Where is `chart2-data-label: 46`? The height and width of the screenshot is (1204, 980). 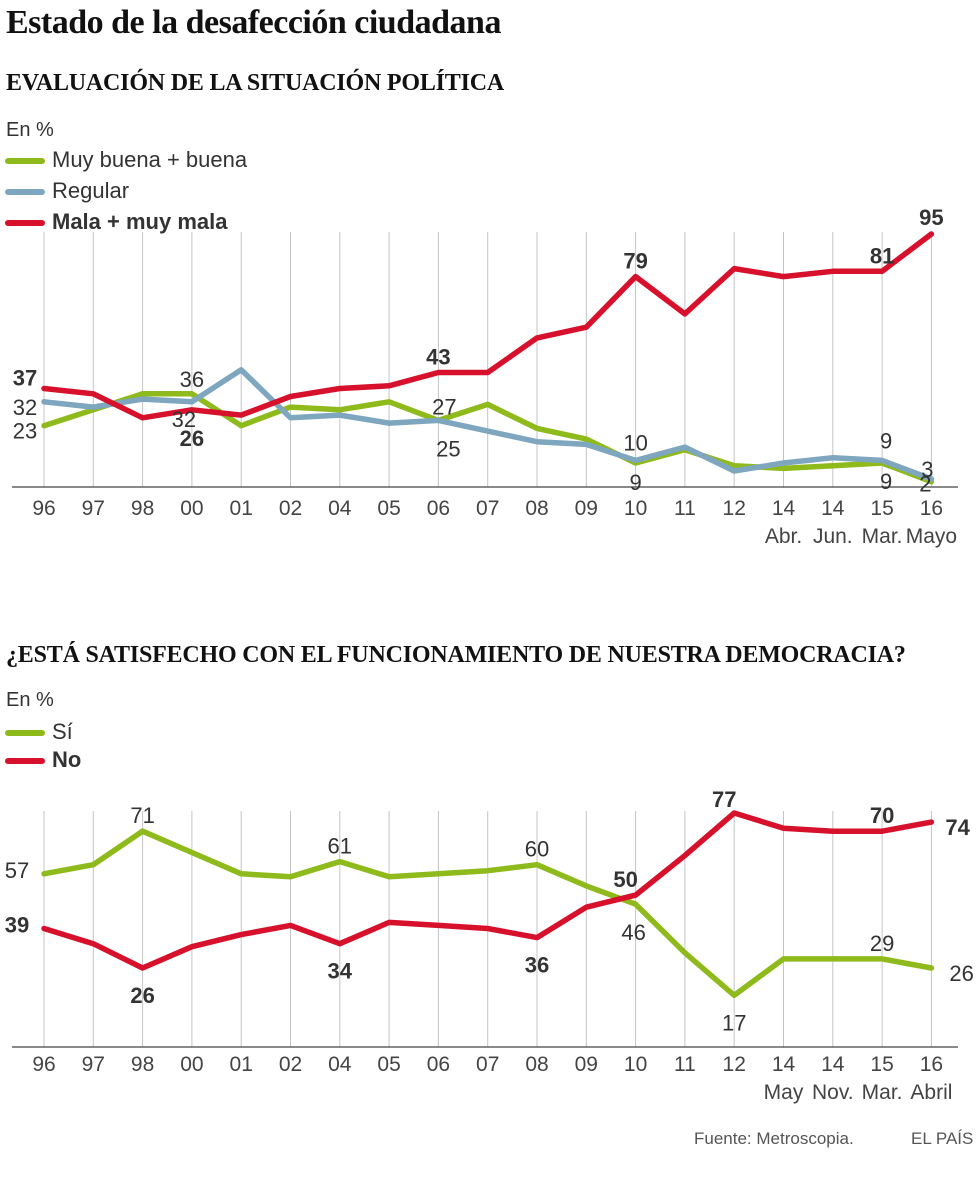
chart2-data-label: 46 is located at coordinates (633, 932).